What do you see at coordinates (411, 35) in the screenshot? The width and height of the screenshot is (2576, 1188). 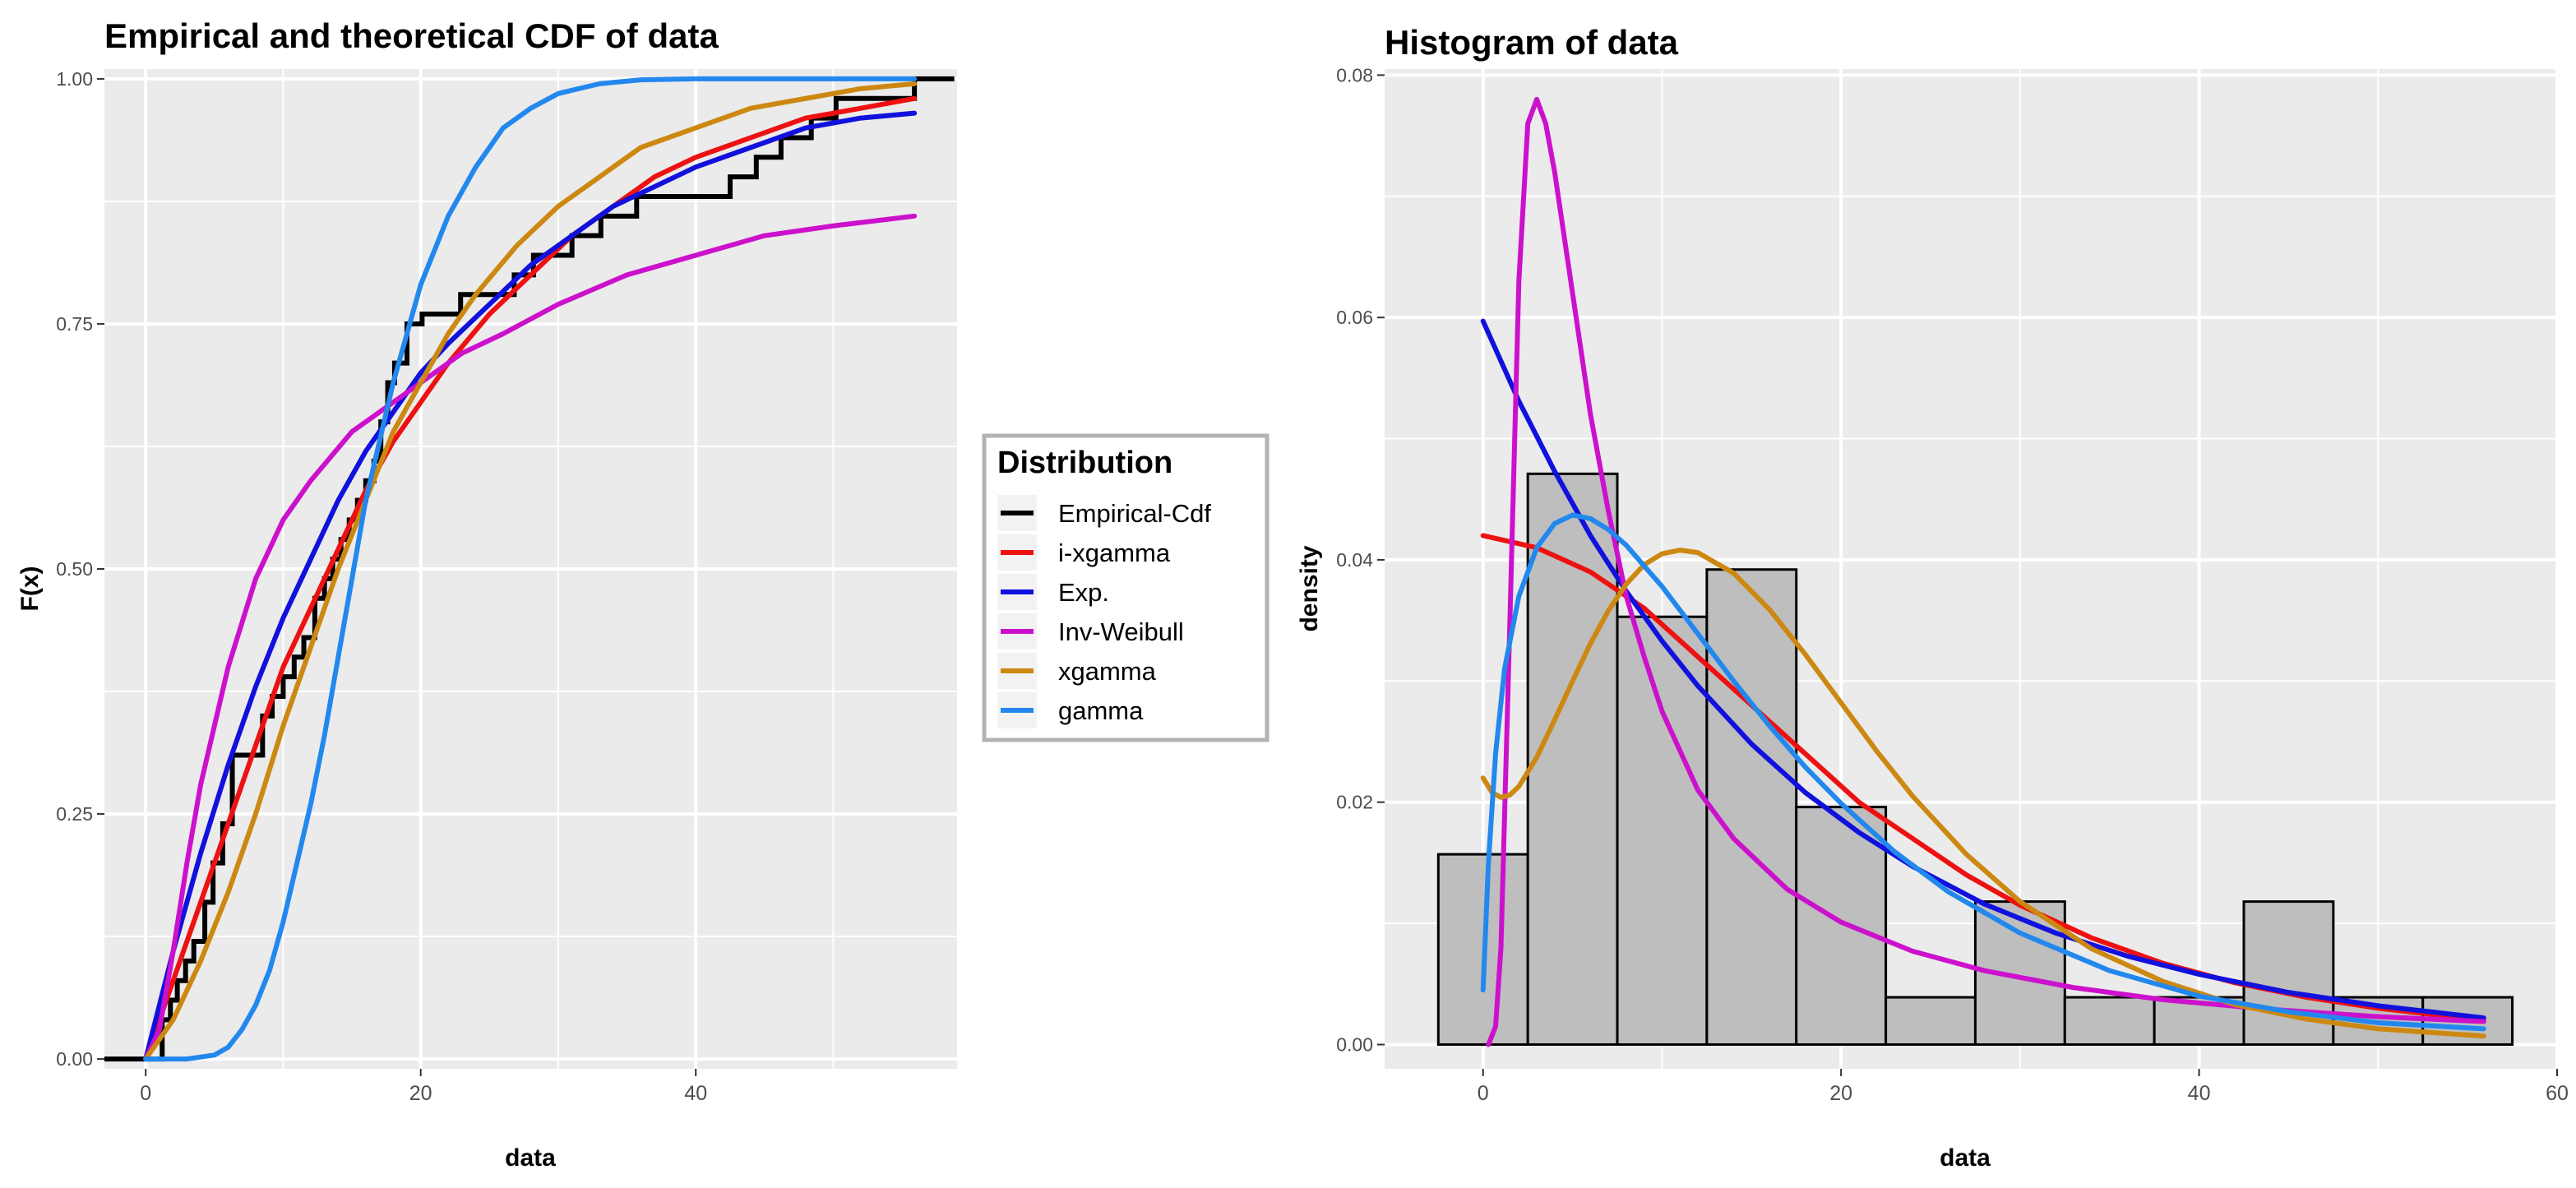 I see `cdf-chart-title: Empirical and theoretical CDF of data` at bounding box center [411, 35].